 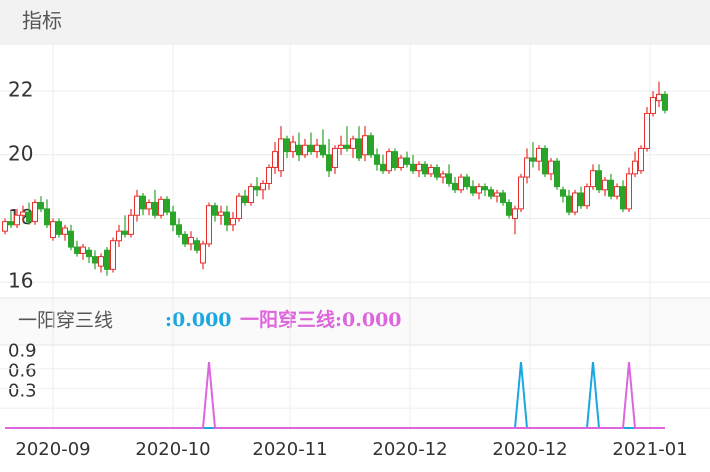 I want to click on x-tick-label: 2020-11, so click(x=289, y=449).